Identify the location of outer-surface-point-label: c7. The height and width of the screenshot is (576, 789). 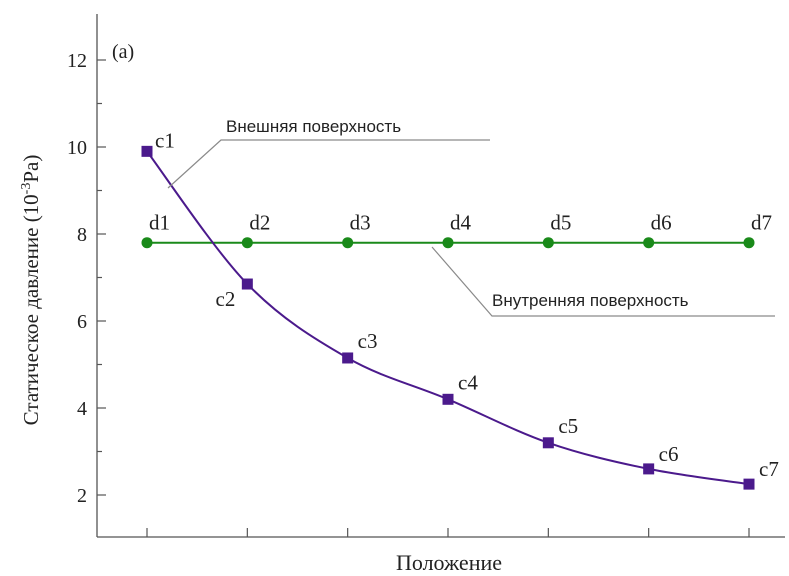
(769, 469).